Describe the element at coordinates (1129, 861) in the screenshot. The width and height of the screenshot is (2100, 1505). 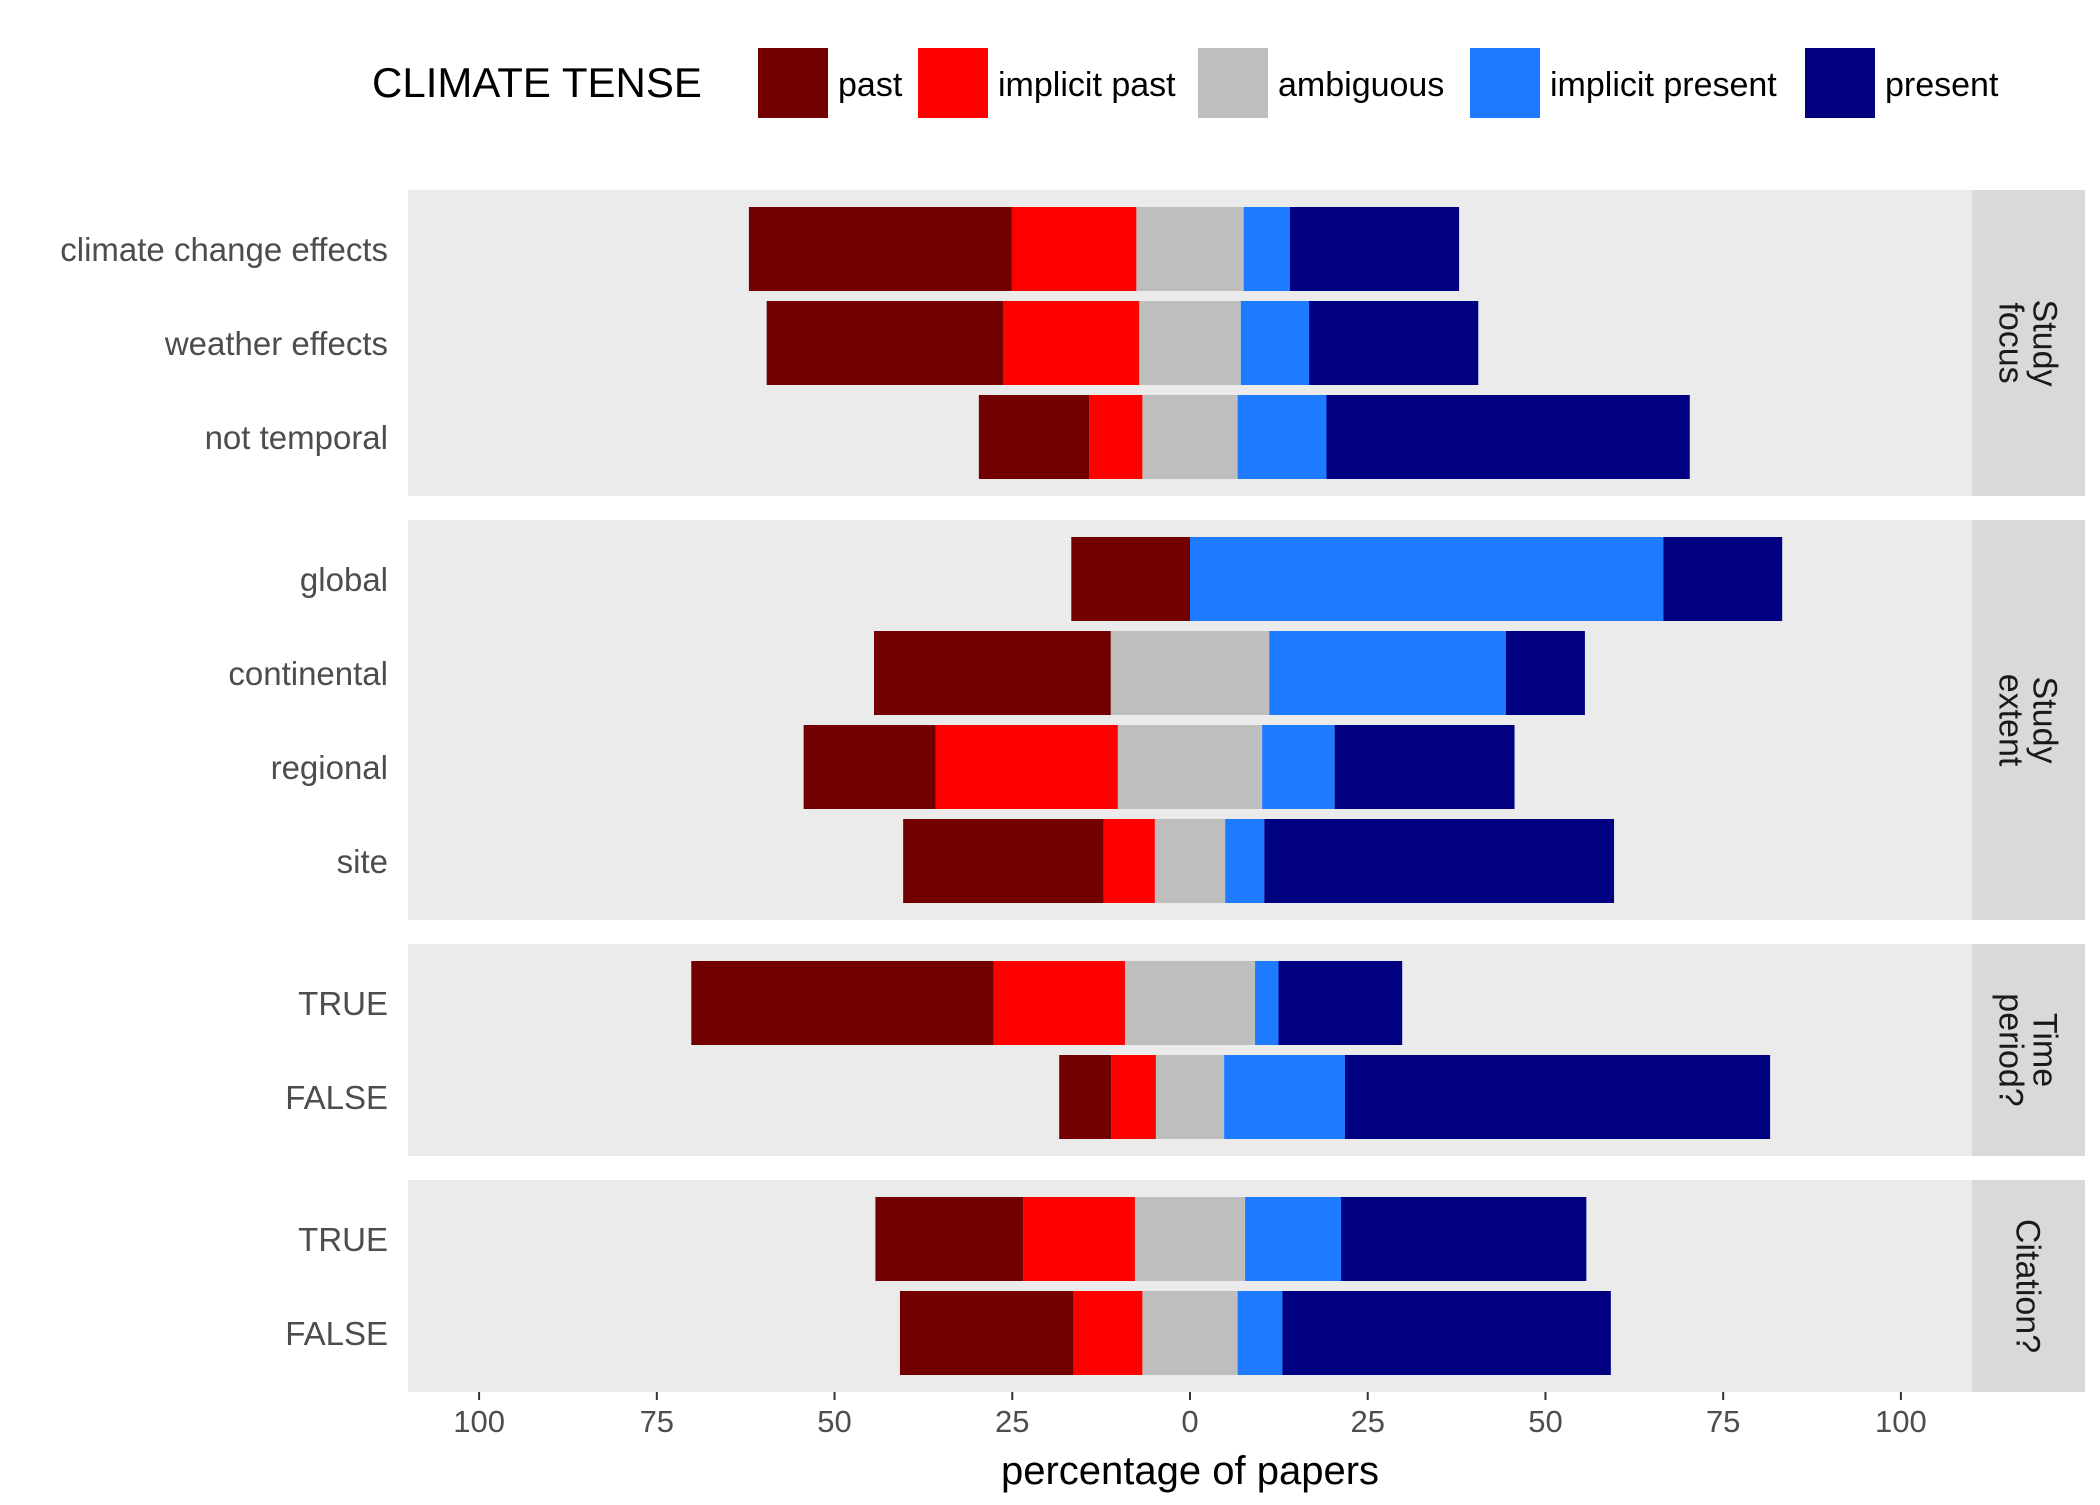
I see `bar-site-implicit-past` at that location.